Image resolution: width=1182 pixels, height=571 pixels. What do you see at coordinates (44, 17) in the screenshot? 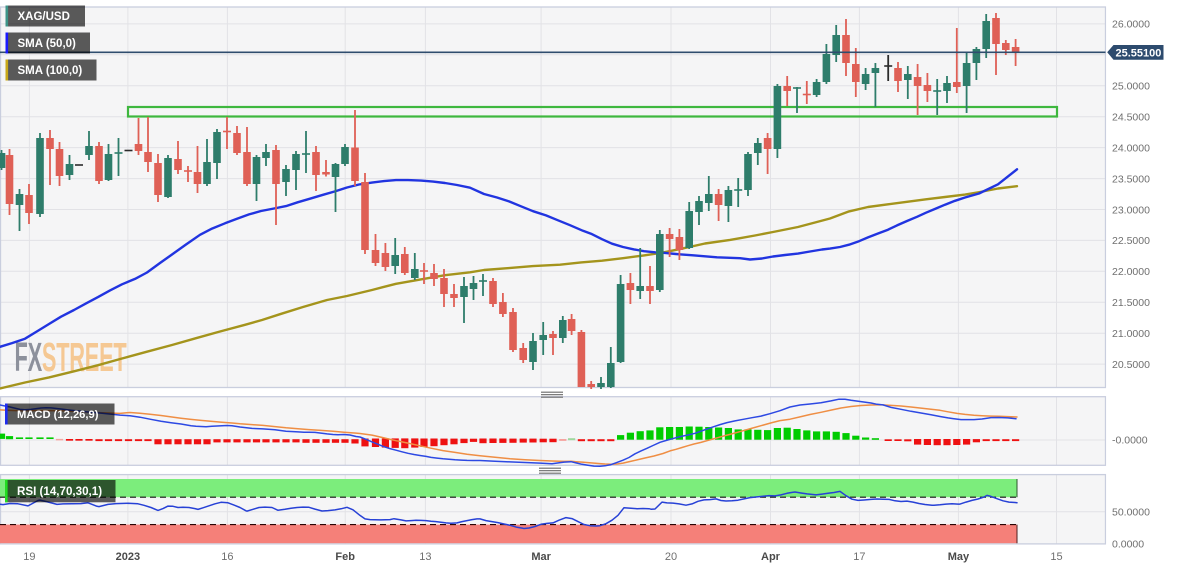
I see `svg-text: XAG/USD` at bounding box center [44, 17].